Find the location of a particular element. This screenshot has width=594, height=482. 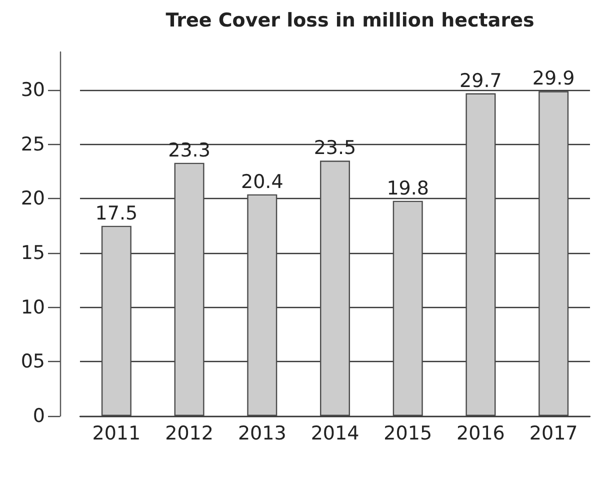

x-tick-label: 2012 is located at coordinates (189, 433).